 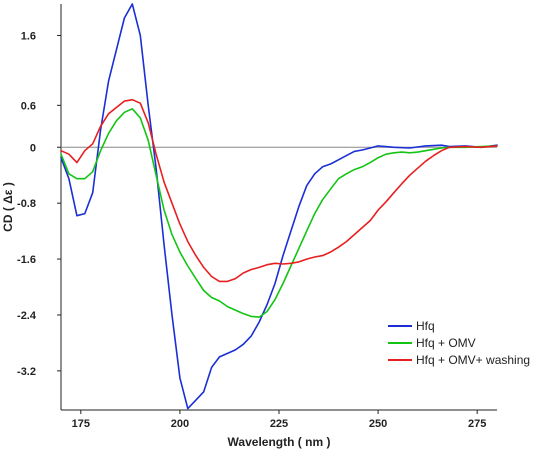 What do you see at coordinates (33, 148) in the screenshot?
I see `y-tick-label: 0` at bounding box center [33, 148].